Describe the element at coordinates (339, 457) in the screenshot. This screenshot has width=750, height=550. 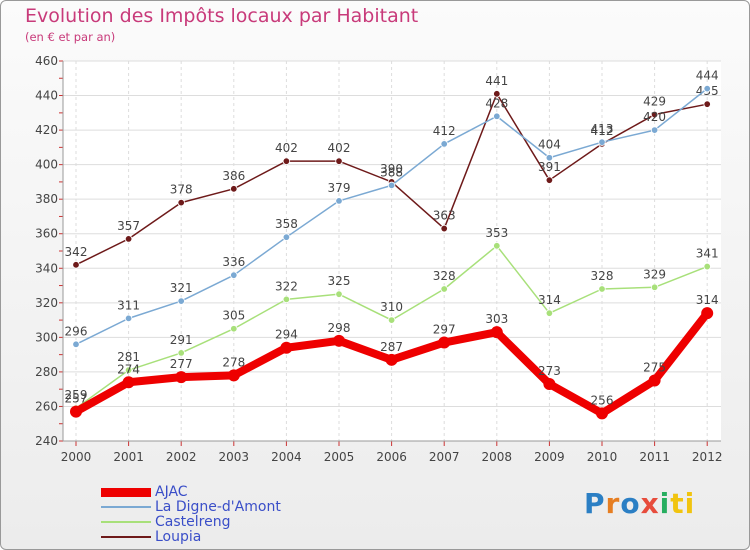
I see `x-tick-label: 2005` at that location.